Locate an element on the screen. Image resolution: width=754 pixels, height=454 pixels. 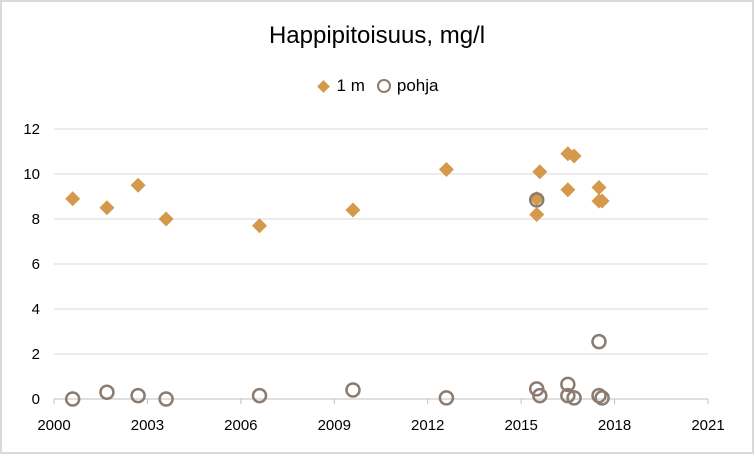
x-tick-label: 2000 is located at coordinates (53, 425).